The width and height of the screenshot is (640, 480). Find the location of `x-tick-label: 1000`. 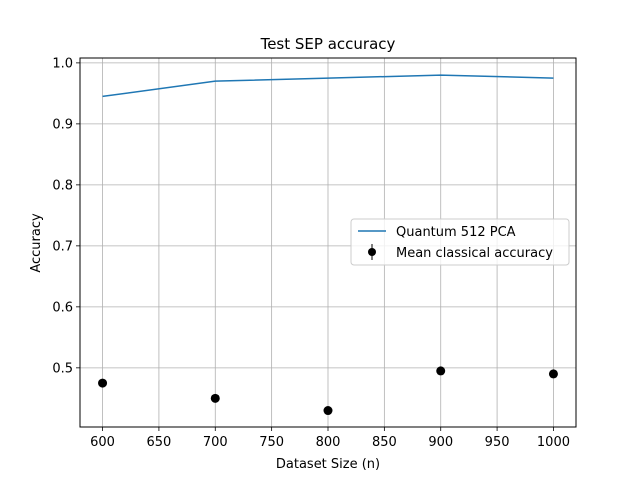

x-tick-label: 1000 is located at coordinates (553, 442).